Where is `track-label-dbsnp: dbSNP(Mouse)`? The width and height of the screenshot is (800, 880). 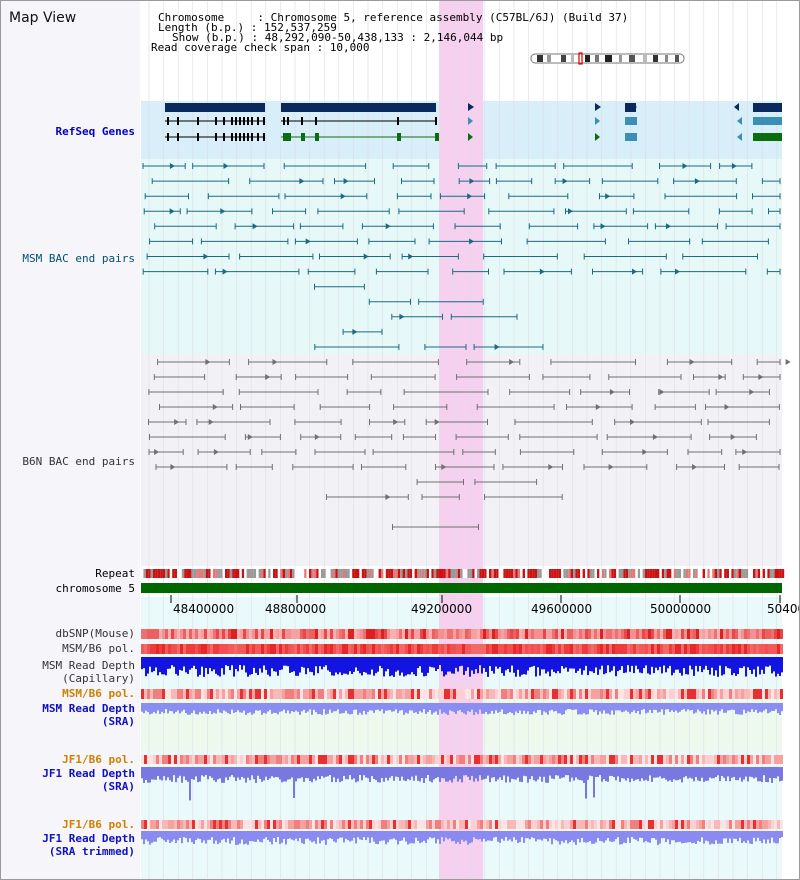
track-label-dbsnp: dbSNP(Mouse) is located at coordinates (95, 633).